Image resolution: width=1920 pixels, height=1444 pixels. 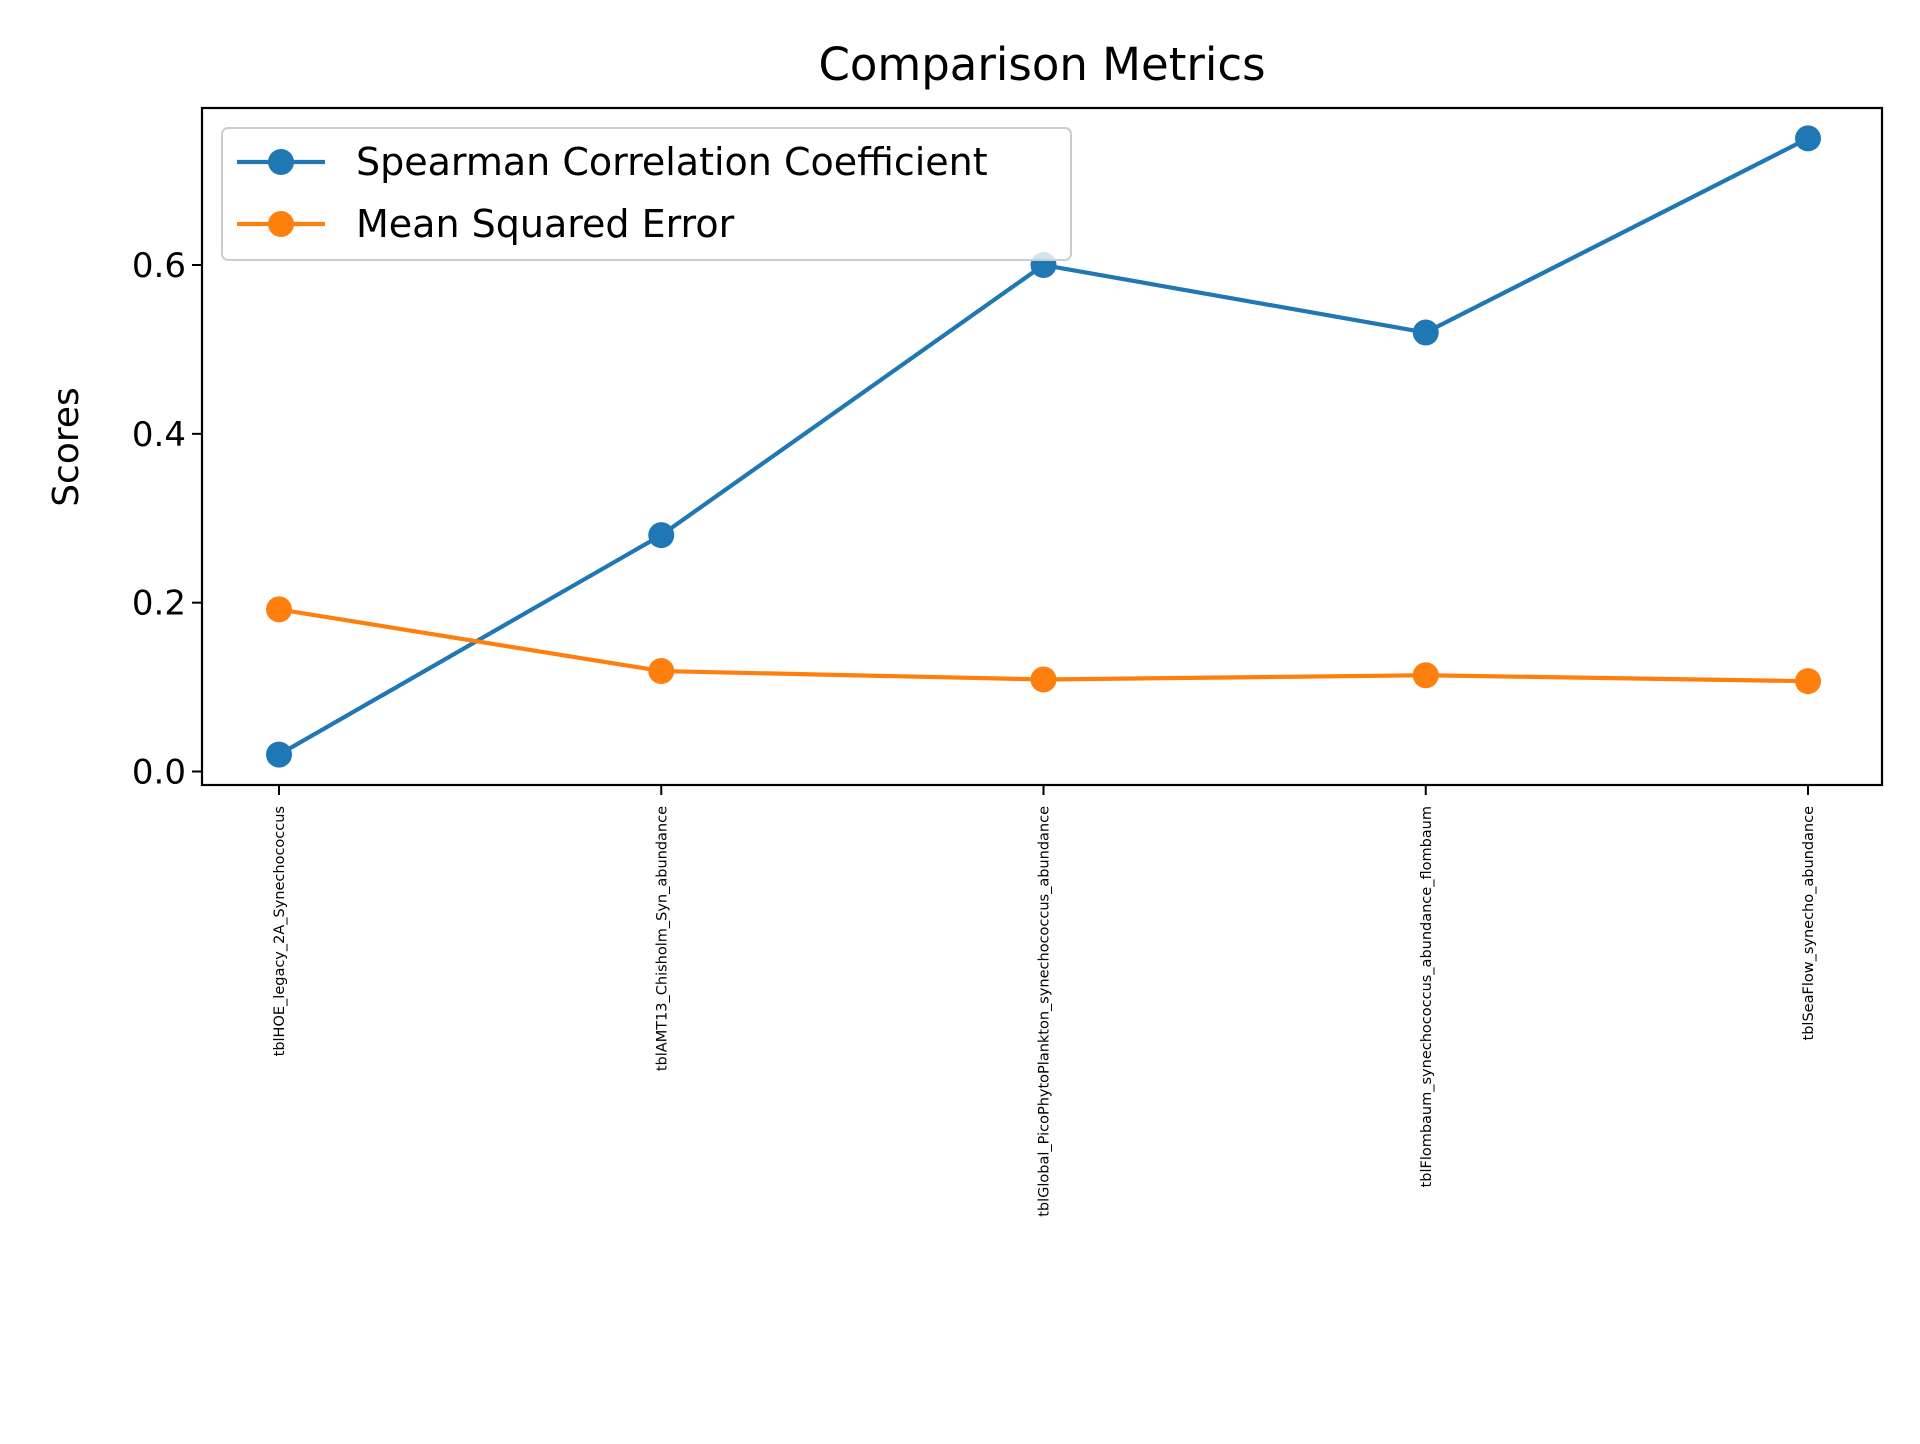 I want to click on y-tick-label: 0.0, so click(x=159, y=772).